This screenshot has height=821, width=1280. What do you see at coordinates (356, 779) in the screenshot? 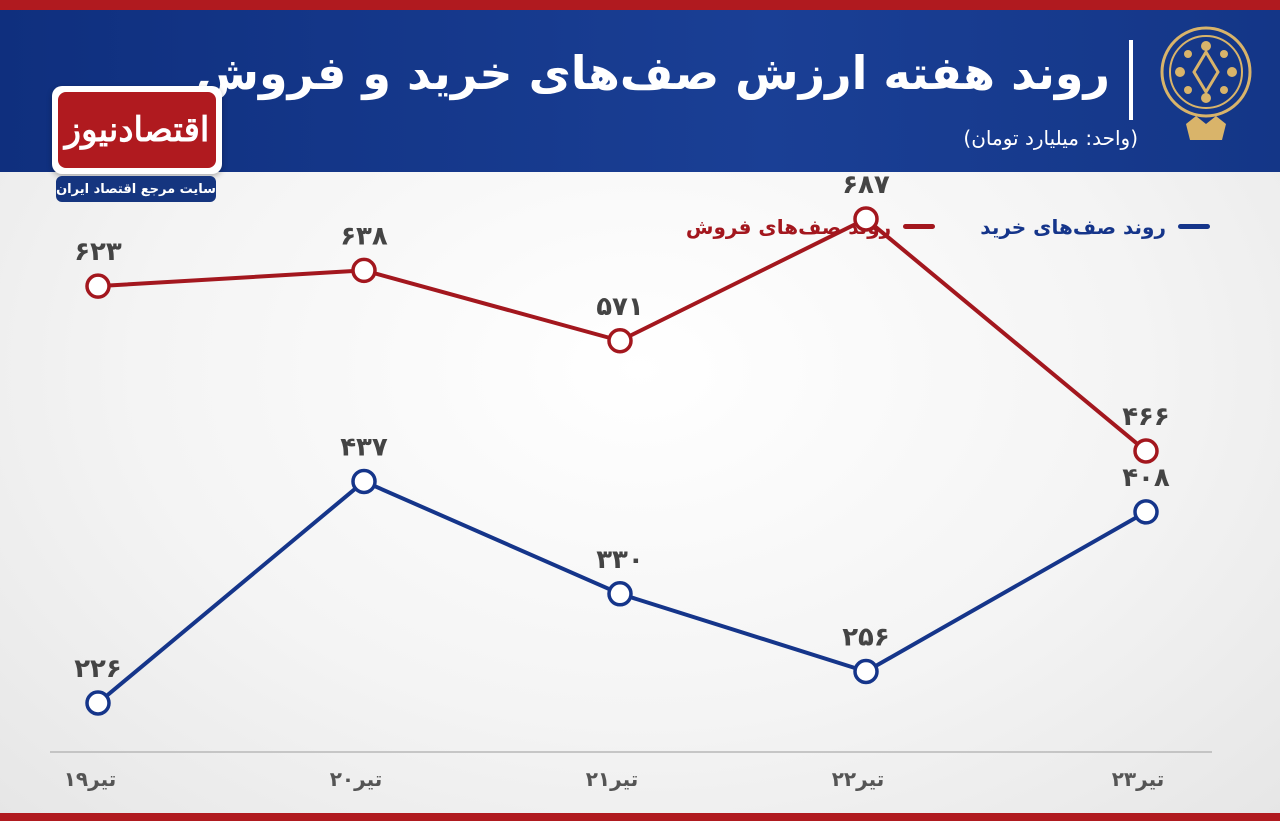
I see `x-tick-label: ۲۰تیر` at bounding box center [356, 779].